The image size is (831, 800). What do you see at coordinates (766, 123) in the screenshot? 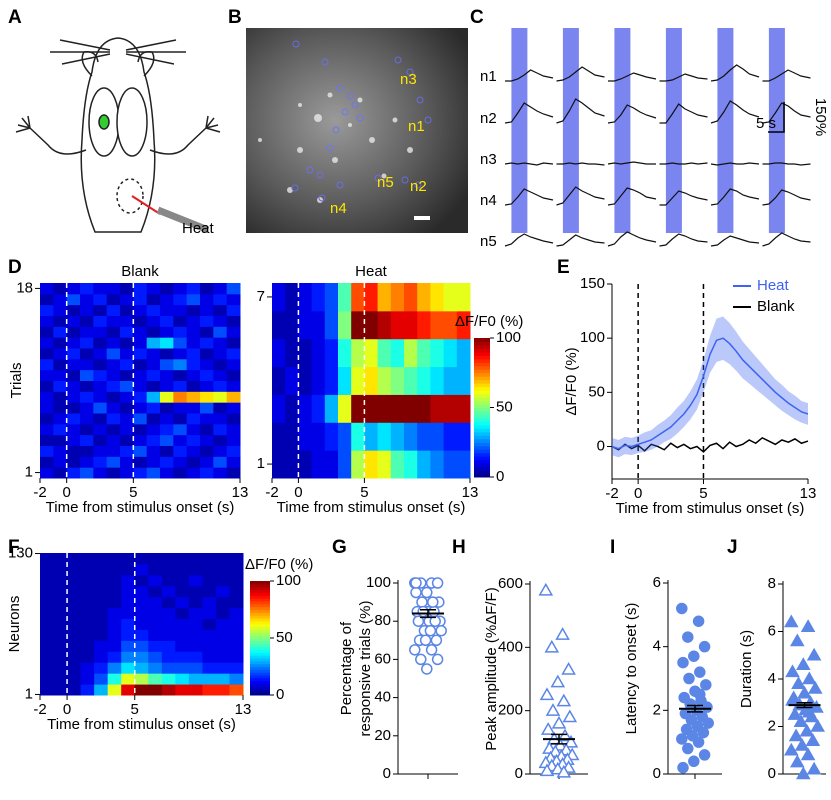
I see `time-scale: 5 s` at bounding box center [766, 123].